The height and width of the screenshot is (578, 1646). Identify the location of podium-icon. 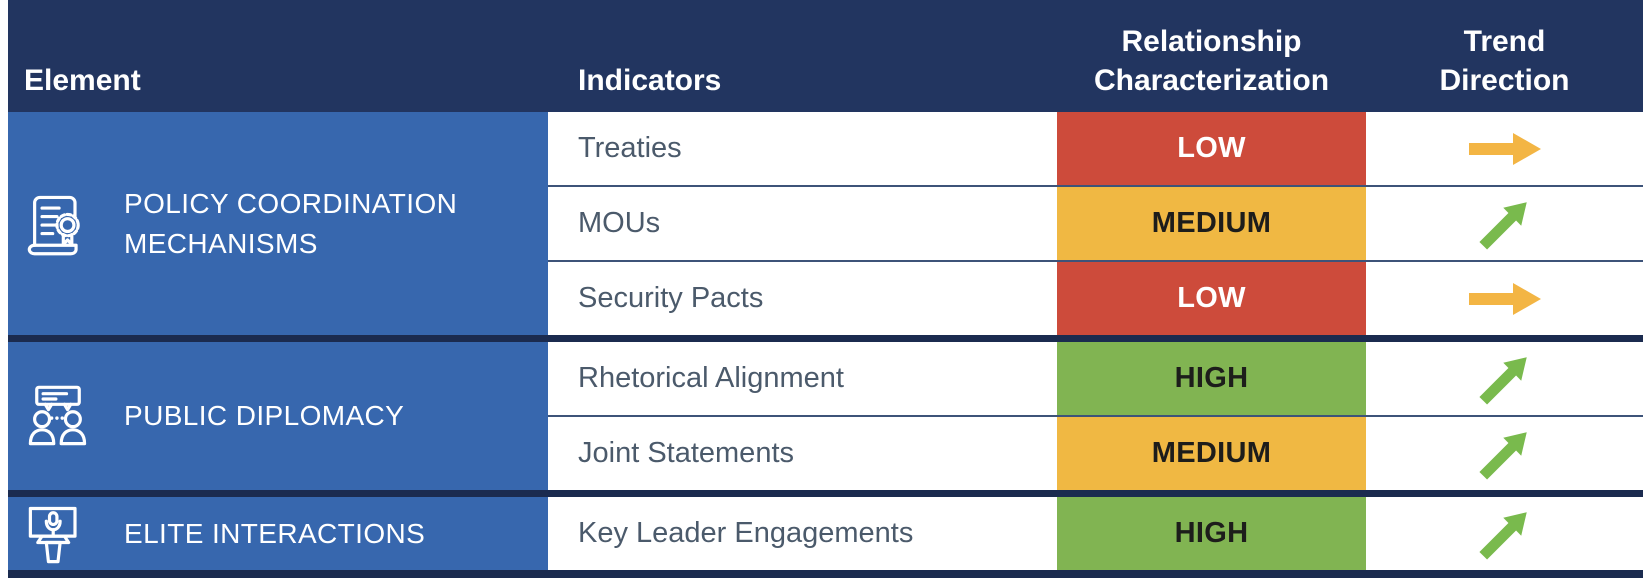
(58, 534).